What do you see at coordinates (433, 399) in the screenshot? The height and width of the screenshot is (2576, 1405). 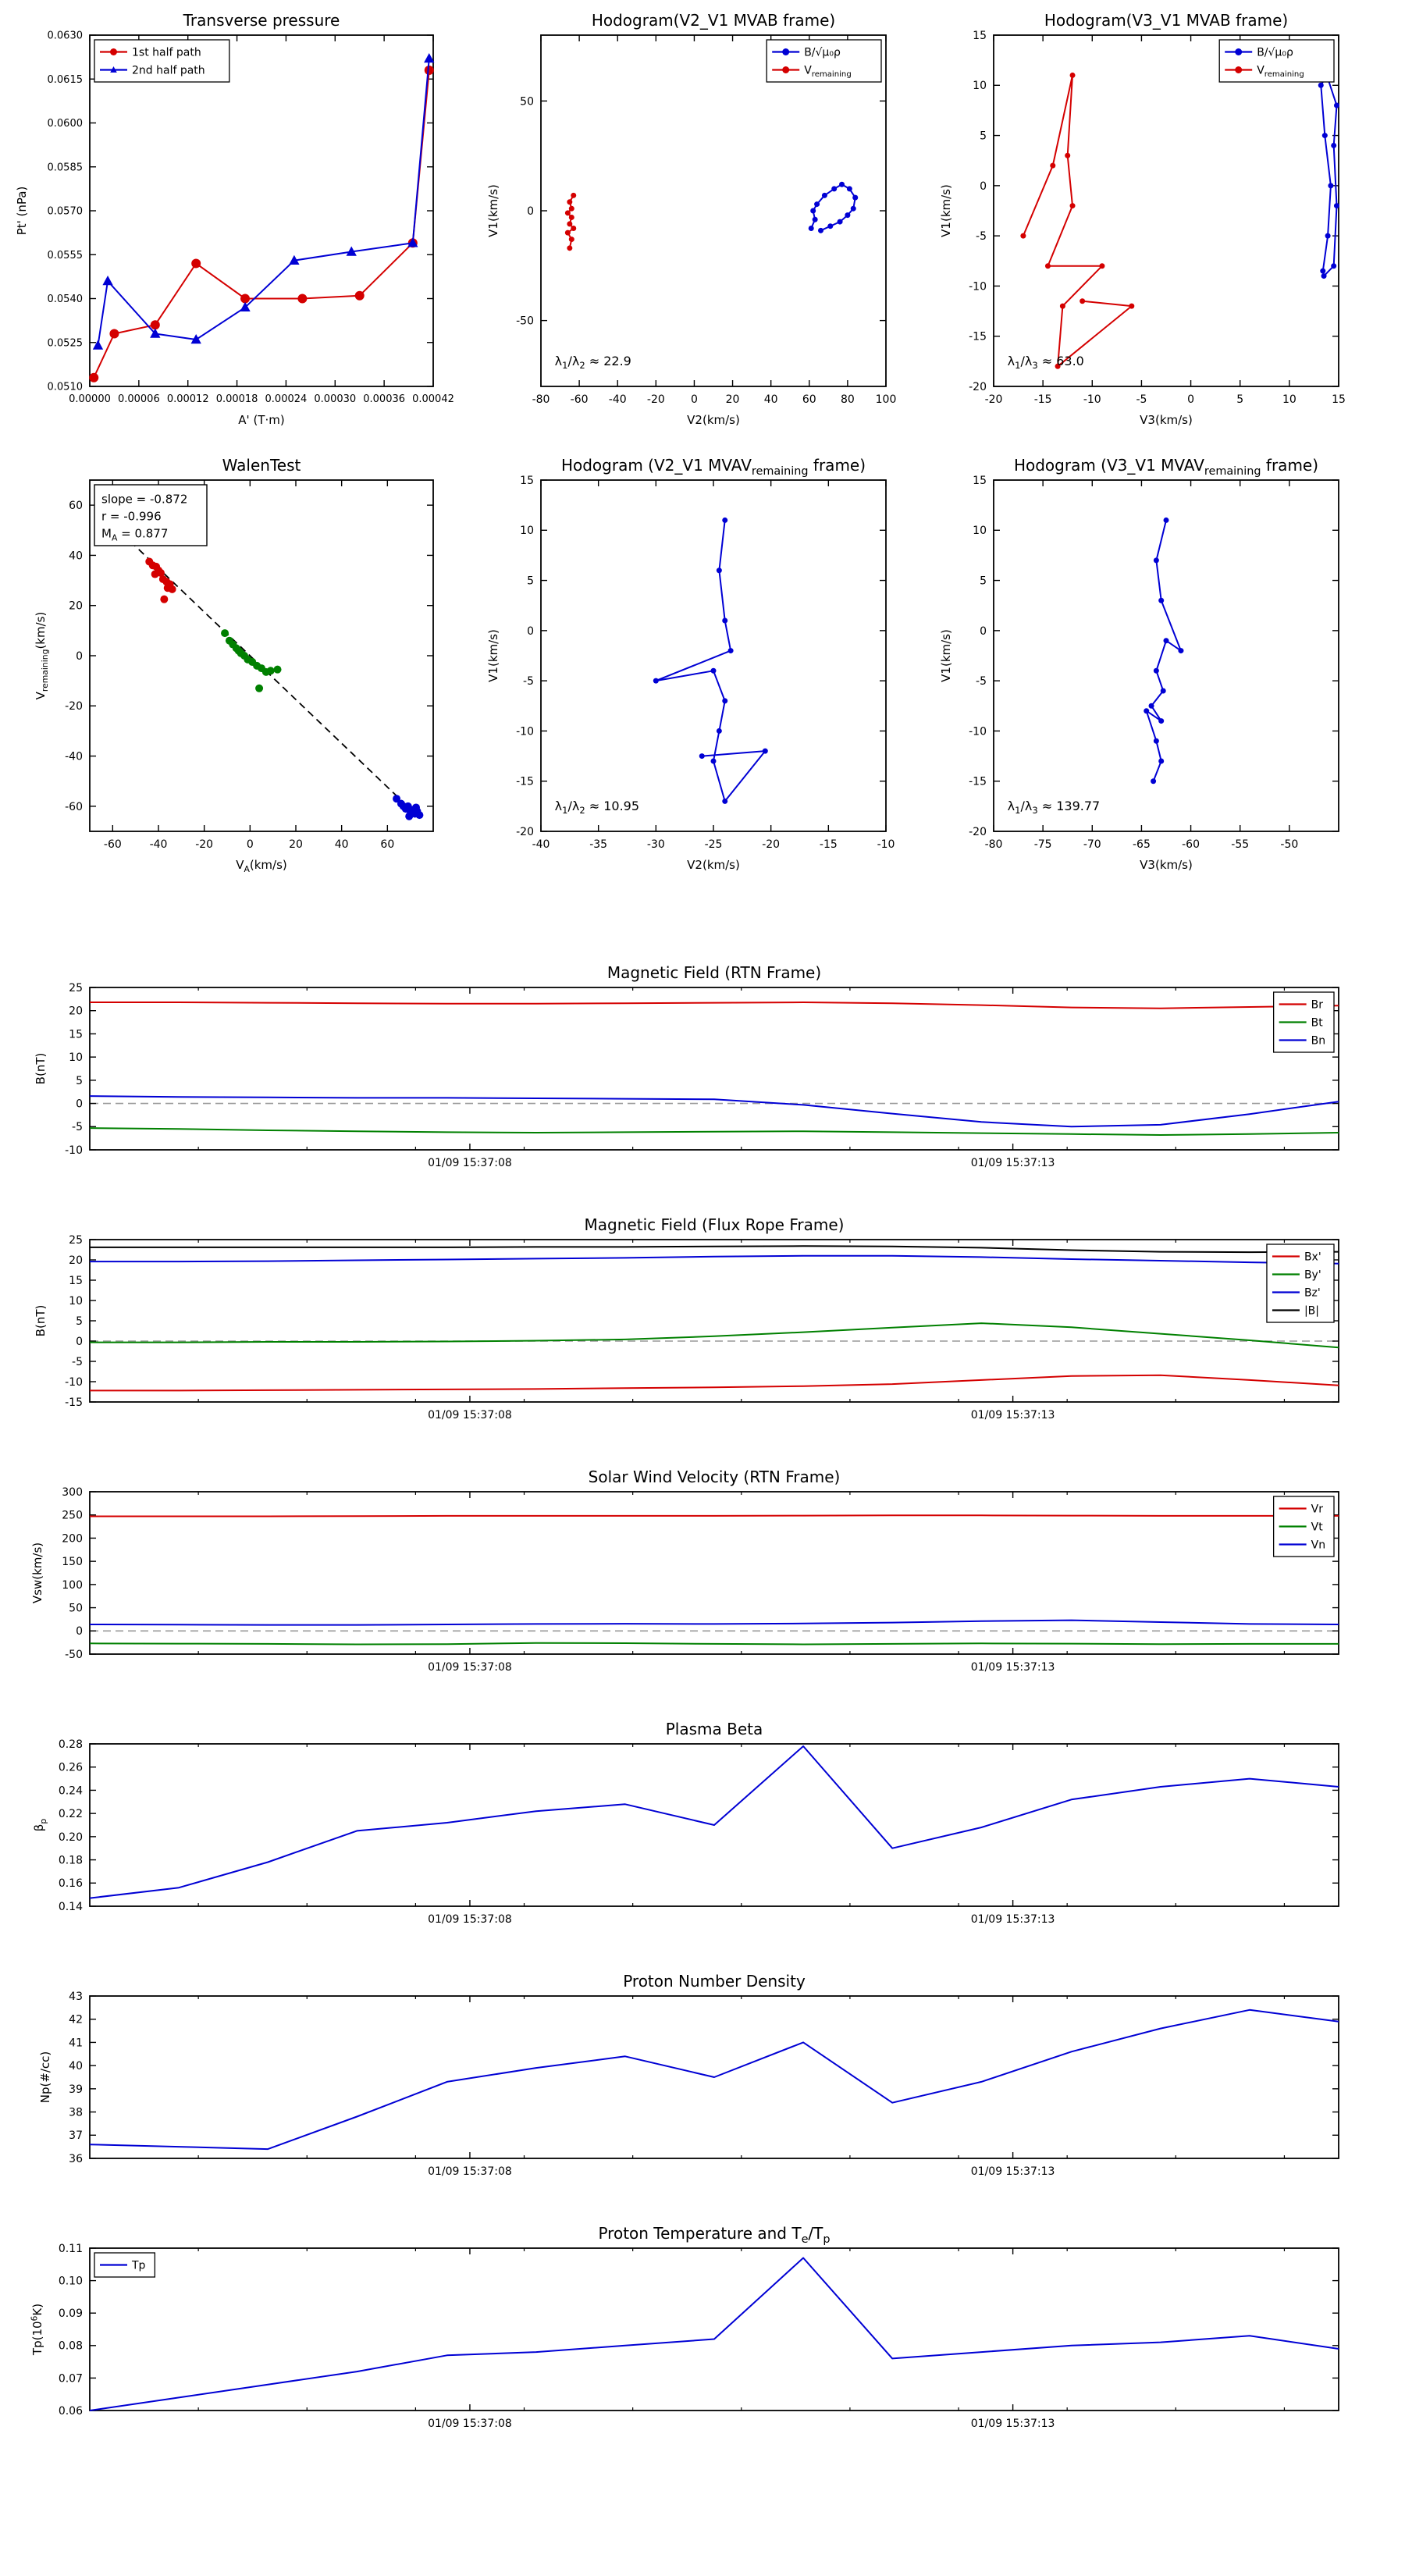 I see `x-tick-label: 0.00042` at bounding box center [433, 399].